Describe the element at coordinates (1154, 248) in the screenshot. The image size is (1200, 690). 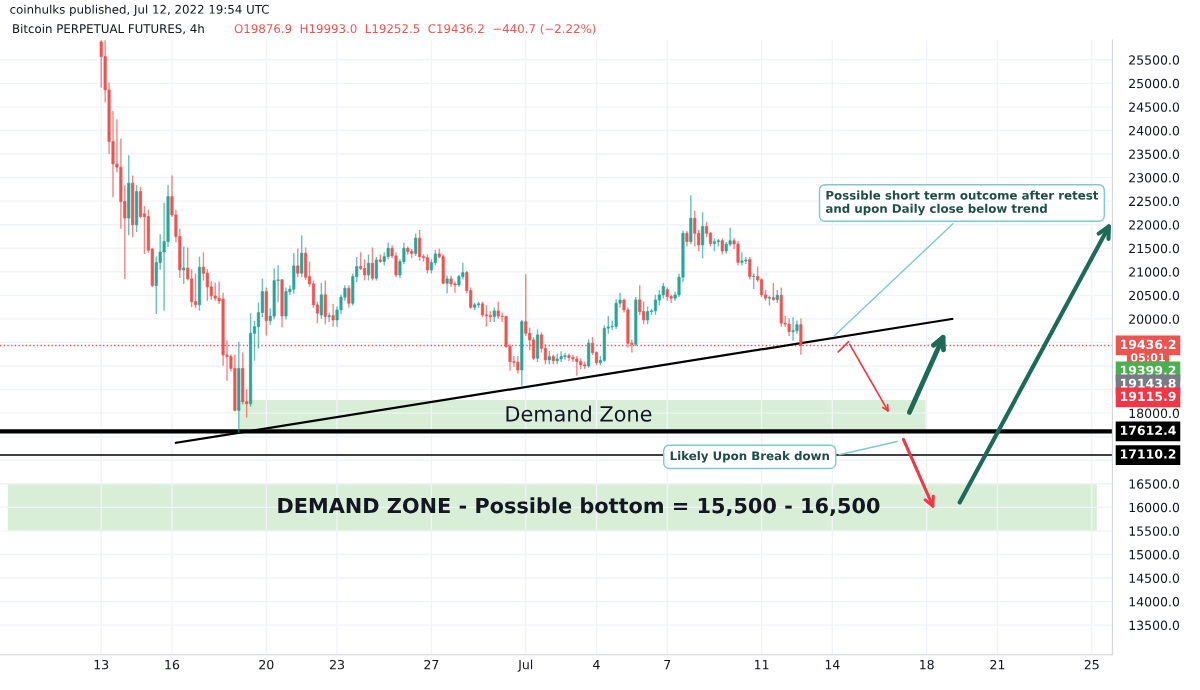
I see `y-tick-label: 21500.0` at that location.